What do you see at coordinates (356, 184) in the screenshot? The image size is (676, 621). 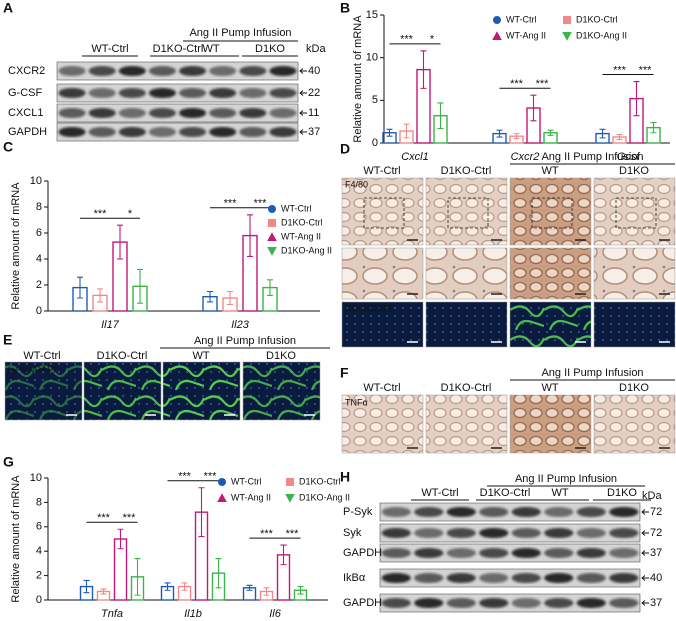 I see `stain-label: F4/80` at bounding box center [356, 184].